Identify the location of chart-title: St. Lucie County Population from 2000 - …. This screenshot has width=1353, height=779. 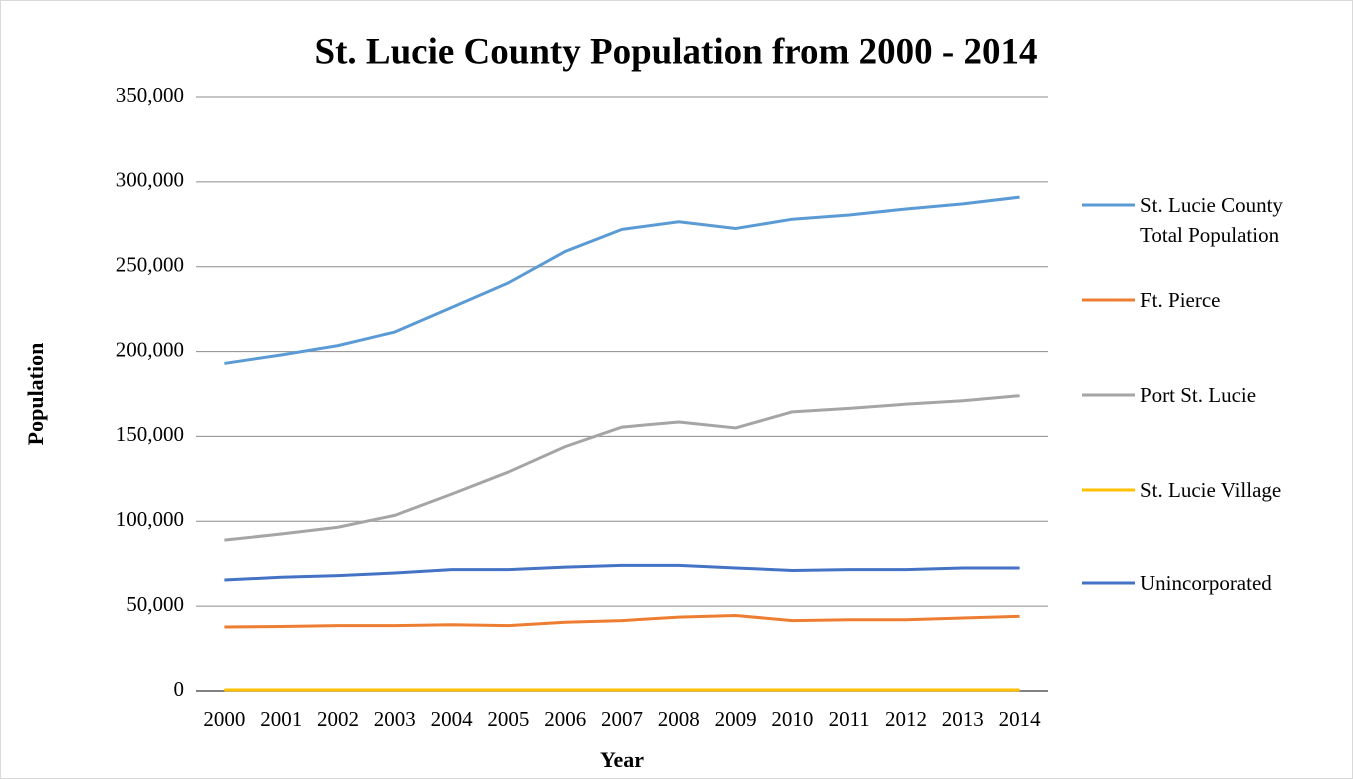
(676, 51).